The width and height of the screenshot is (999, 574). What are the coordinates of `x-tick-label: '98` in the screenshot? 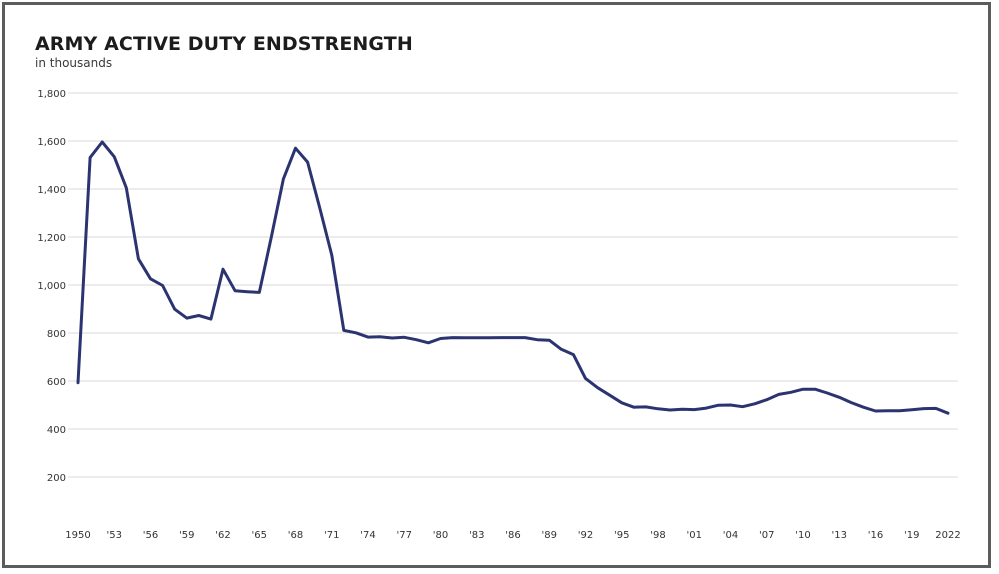 It's located at (657, 535).